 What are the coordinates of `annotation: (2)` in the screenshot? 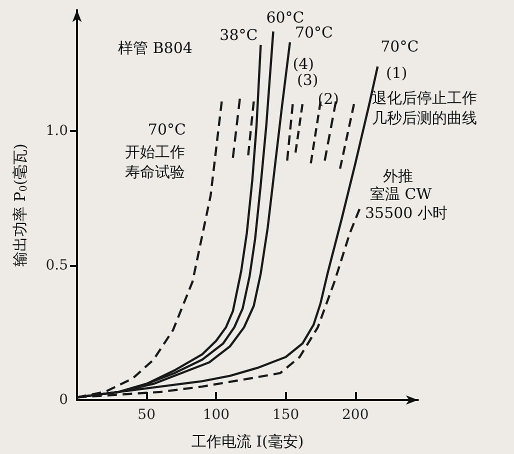 It's located at (329, 99).